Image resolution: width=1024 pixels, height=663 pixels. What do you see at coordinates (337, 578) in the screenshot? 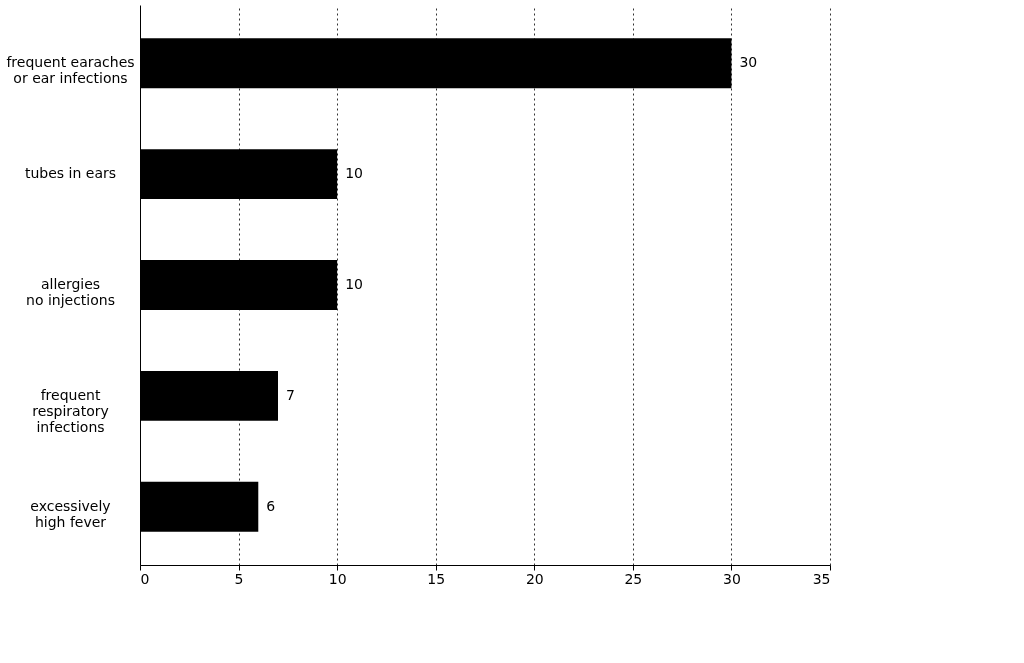
I see `x-tick-label: 10` at bounding box center [337, 578].